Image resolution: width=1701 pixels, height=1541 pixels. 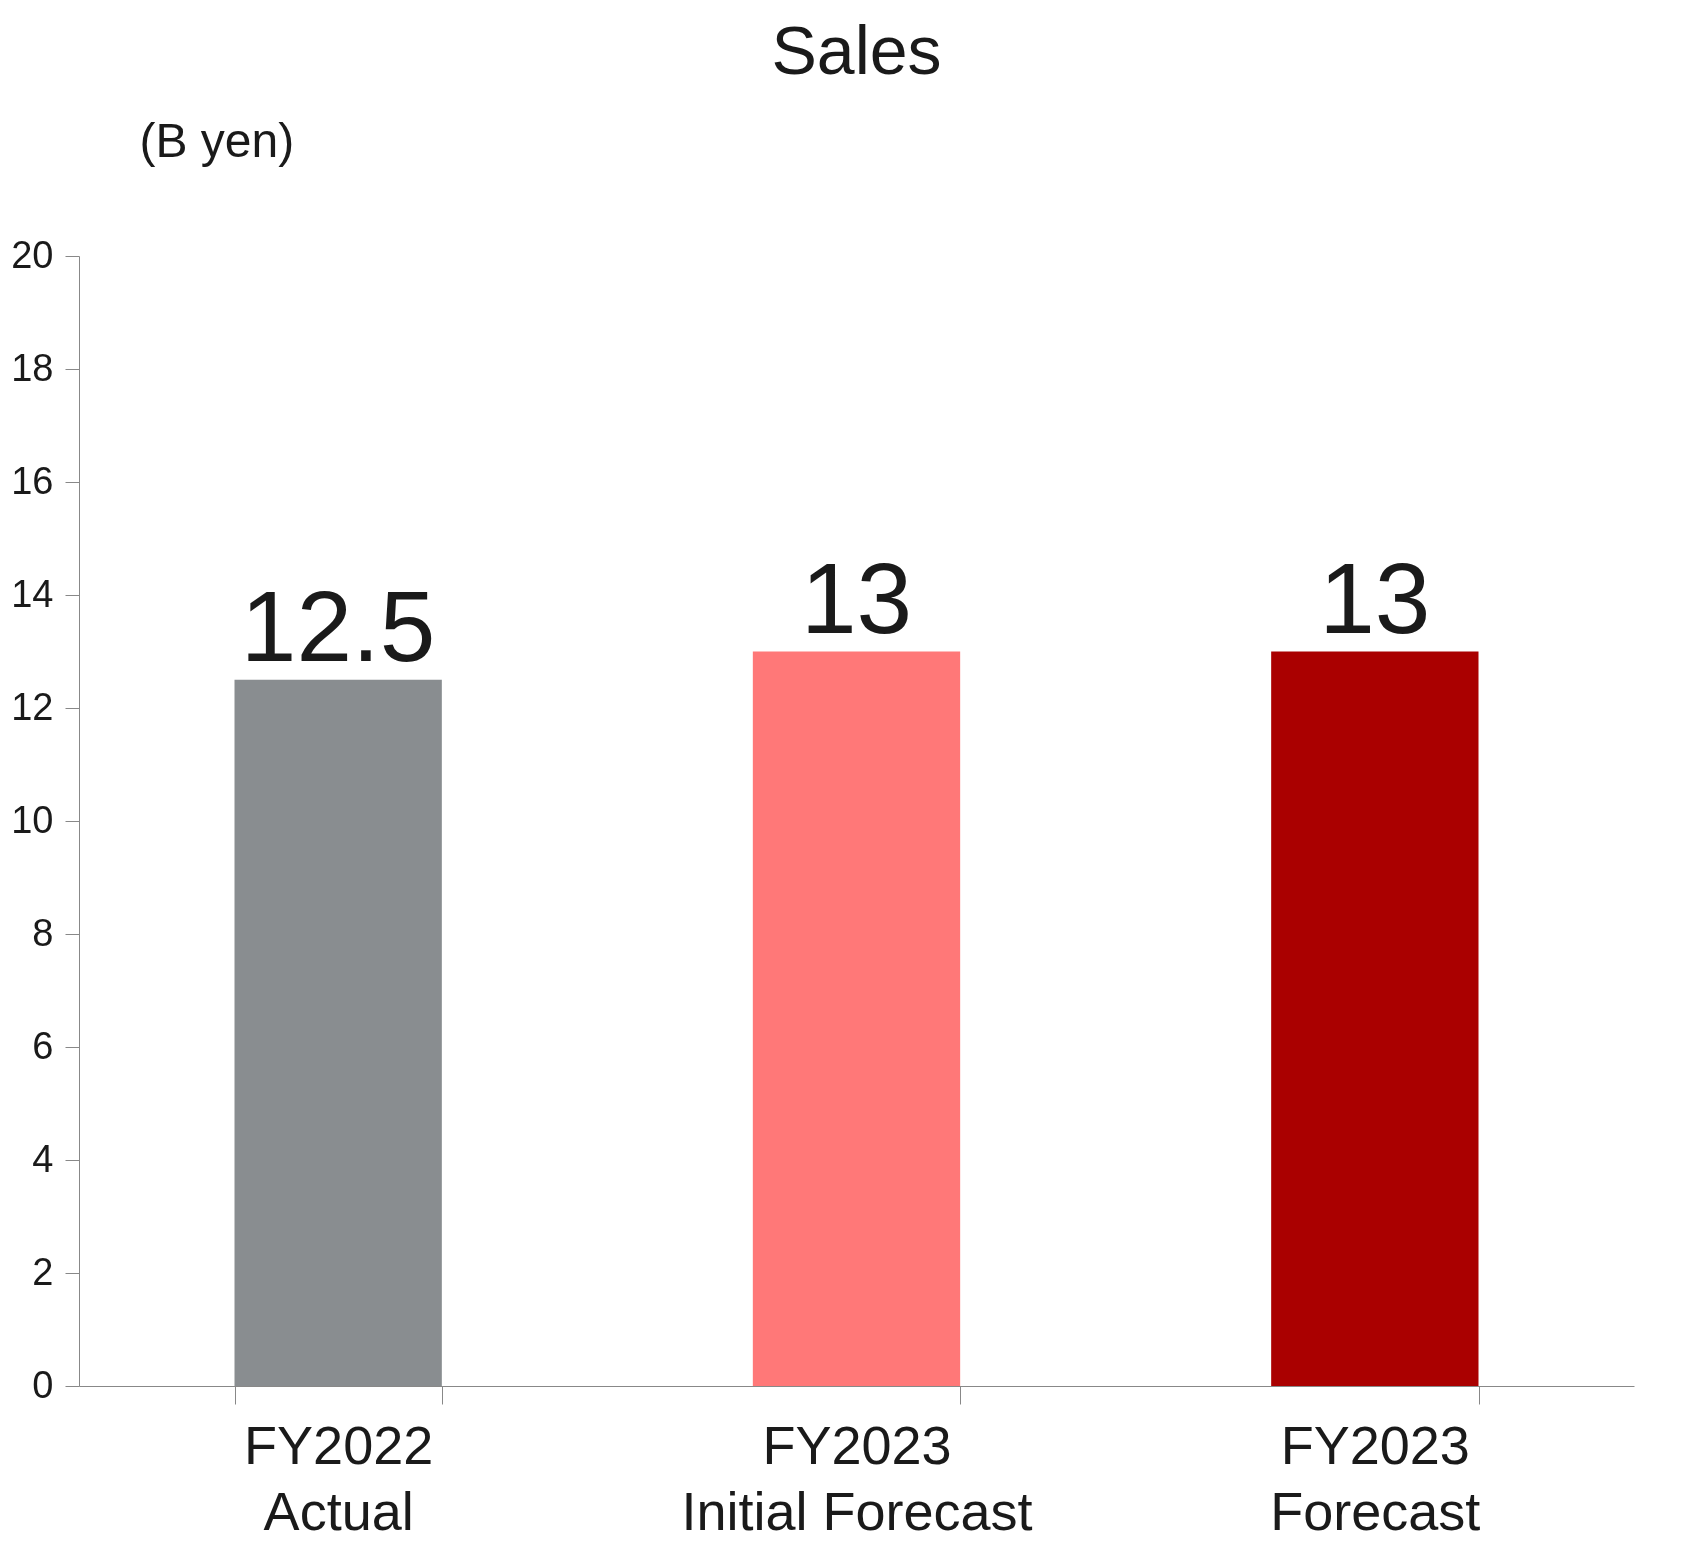 What do you see at coordinates (32, 367) in the screenshot?
I see `y-tick-label: 18` at bounding box center [32, 367].